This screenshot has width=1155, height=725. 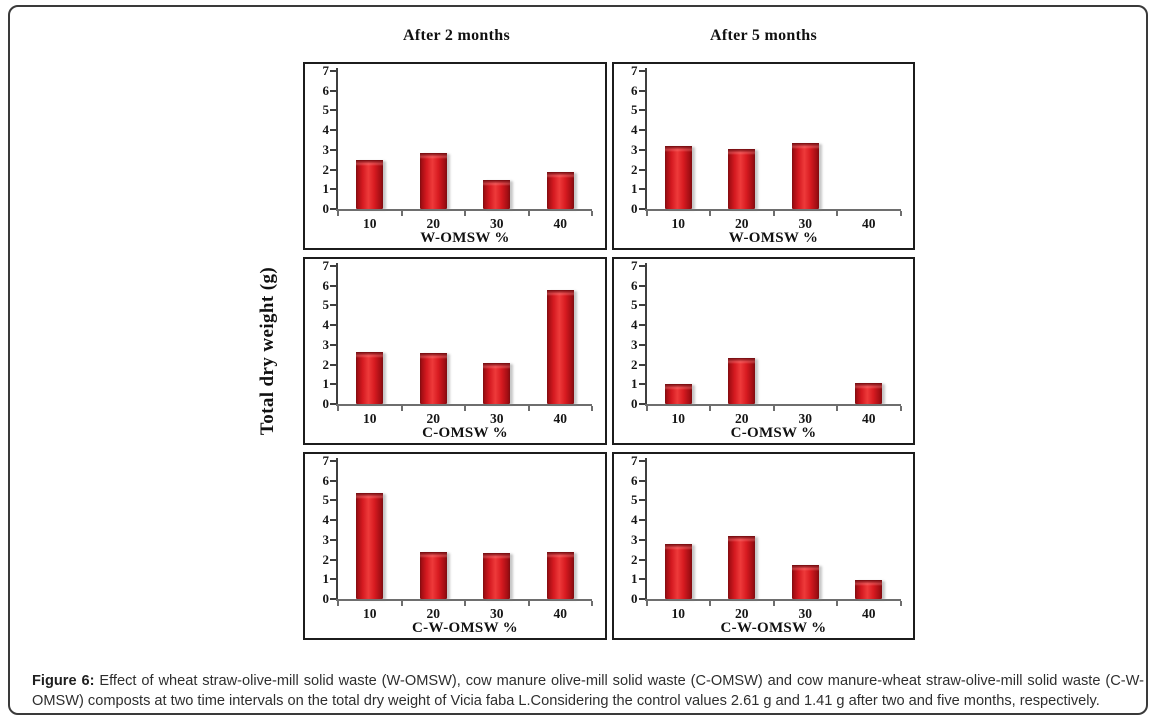 I want to click on y-tick-label: 1, so click(x=326, y=189).